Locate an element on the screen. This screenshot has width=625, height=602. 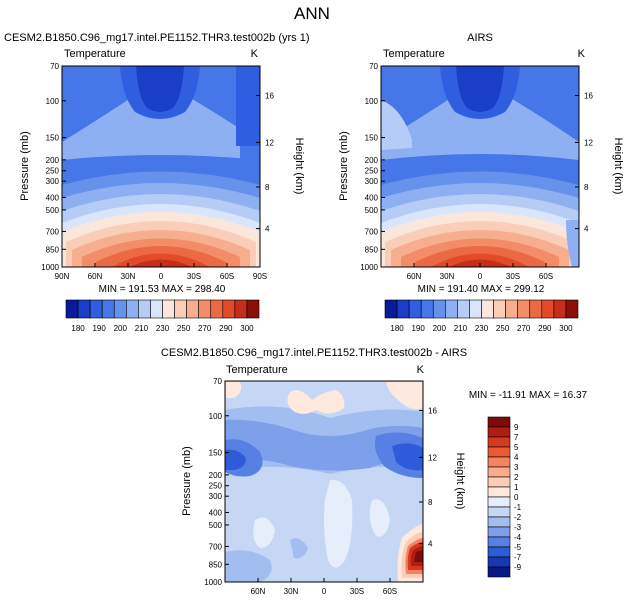
x-tick-label: 90S is located at coordinates (260, 276).